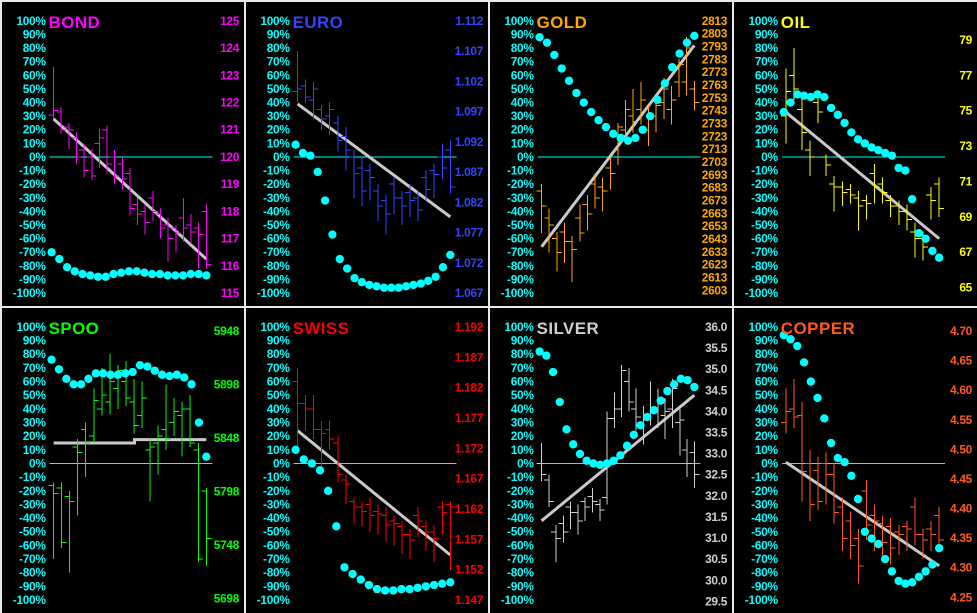  Describe the element at coordinates (715, 252) in the screenshot. I see `right-axis-tick-label: 2633` at that location.